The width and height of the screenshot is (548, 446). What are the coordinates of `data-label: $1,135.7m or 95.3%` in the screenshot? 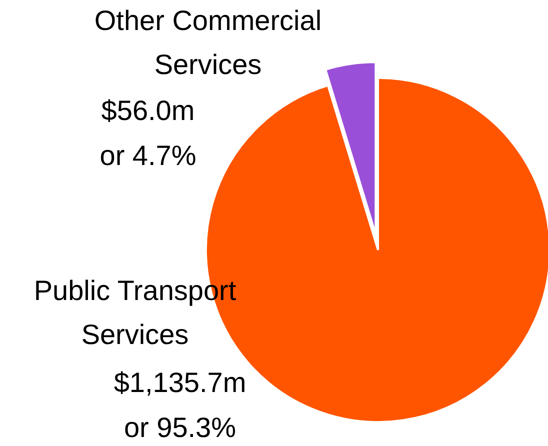 It's located at (180, 405).